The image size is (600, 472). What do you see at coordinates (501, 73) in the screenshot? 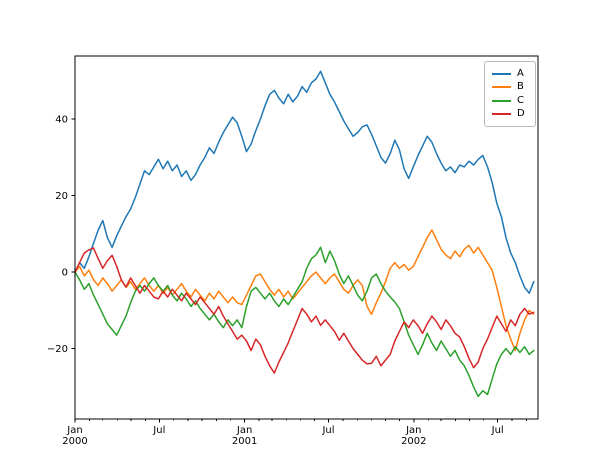
I see `legend-line-swatch-a` at bounding box center [501, 73].